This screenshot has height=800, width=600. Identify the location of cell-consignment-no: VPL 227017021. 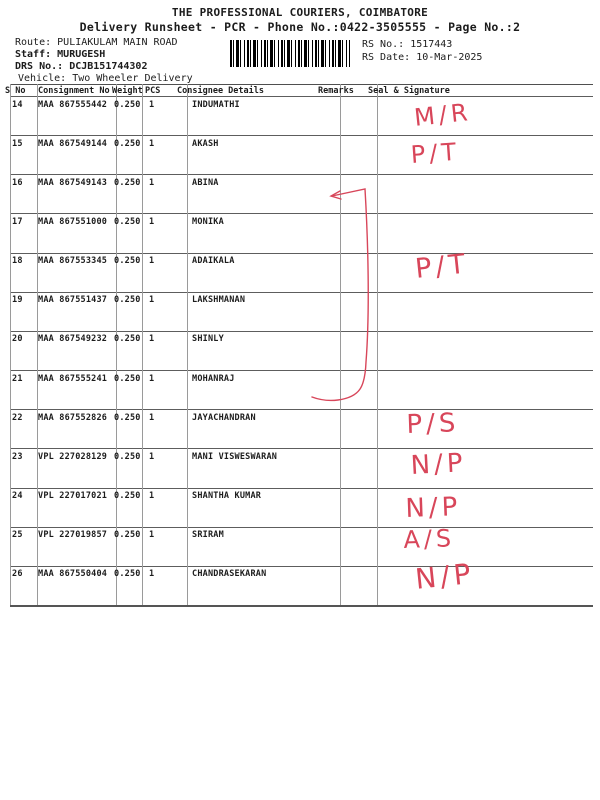
(73, 496).